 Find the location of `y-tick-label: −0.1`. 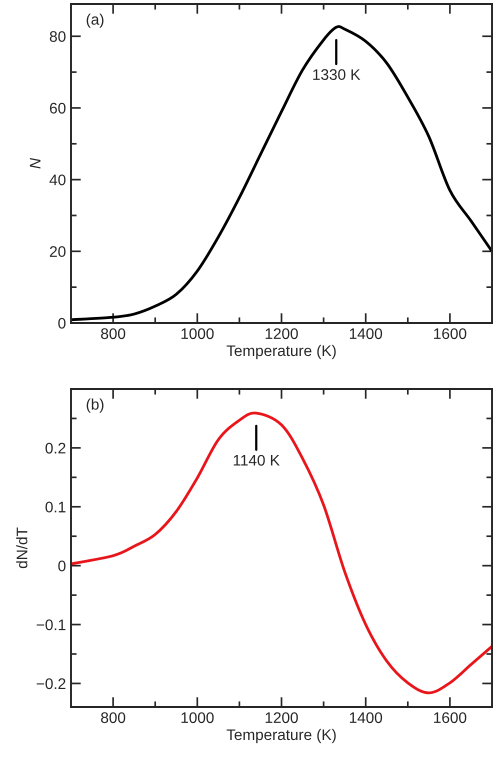

y-tick-label: −0.1 is located at coordinates (51, 624).